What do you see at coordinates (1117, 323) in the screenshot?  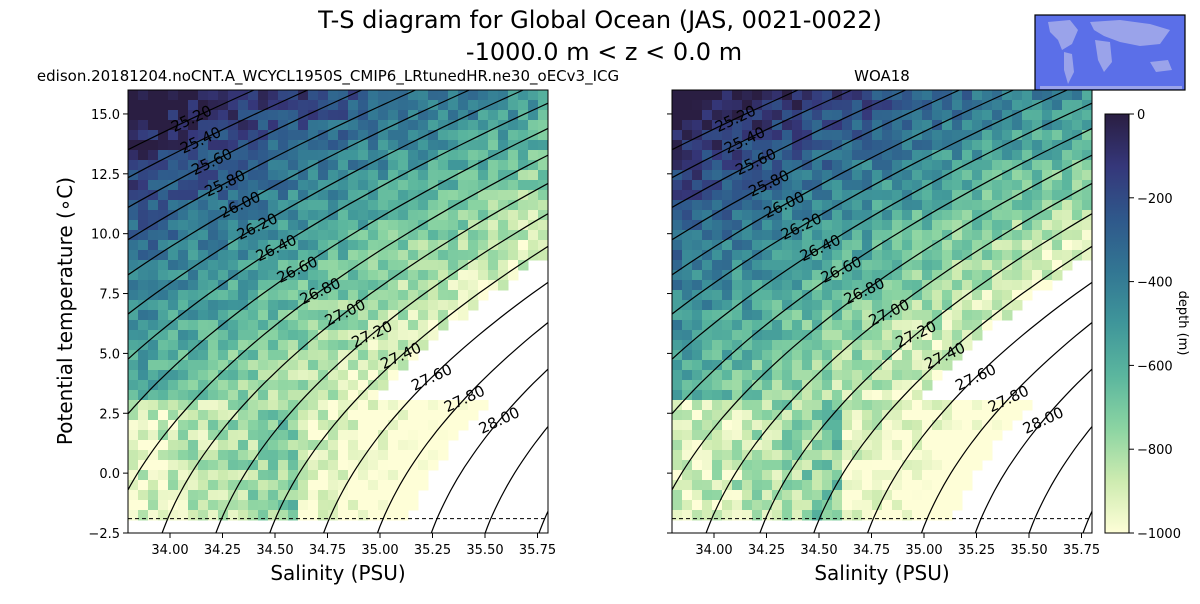 I see `colorbar-gradient` at bounding box center [1117, 323].